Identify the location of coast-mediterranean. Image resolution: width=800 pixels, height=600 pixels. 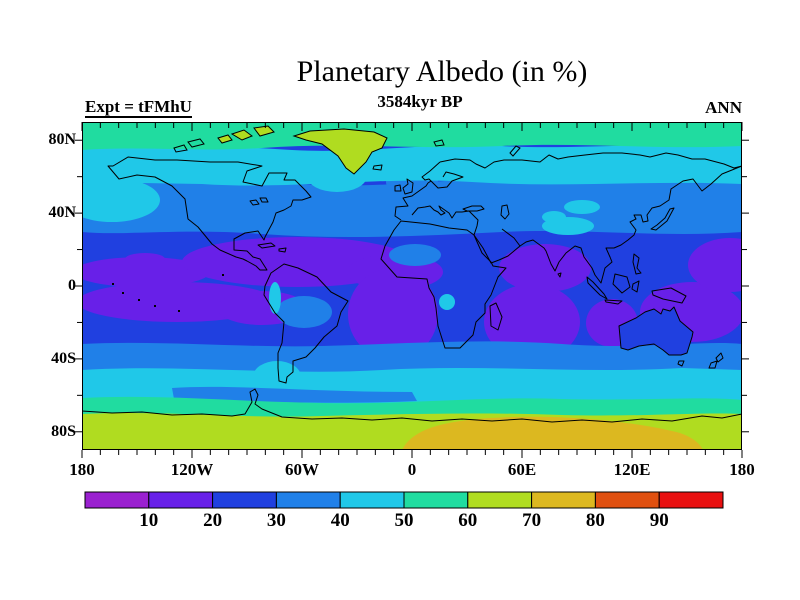
(445, 220).